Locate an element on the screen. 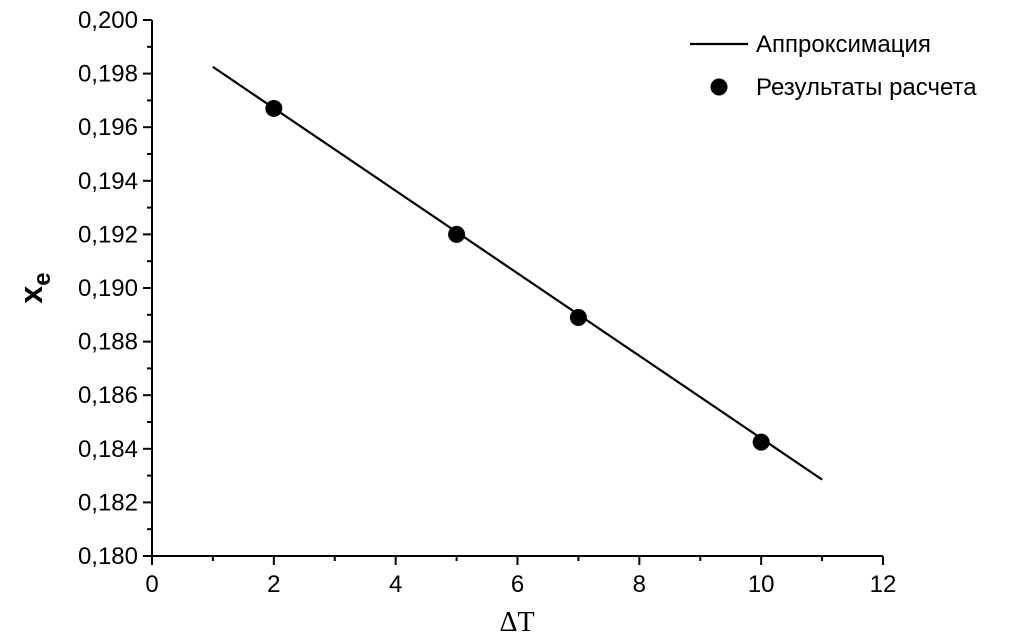  svg-text: xe is located at coordinates (34, 287).